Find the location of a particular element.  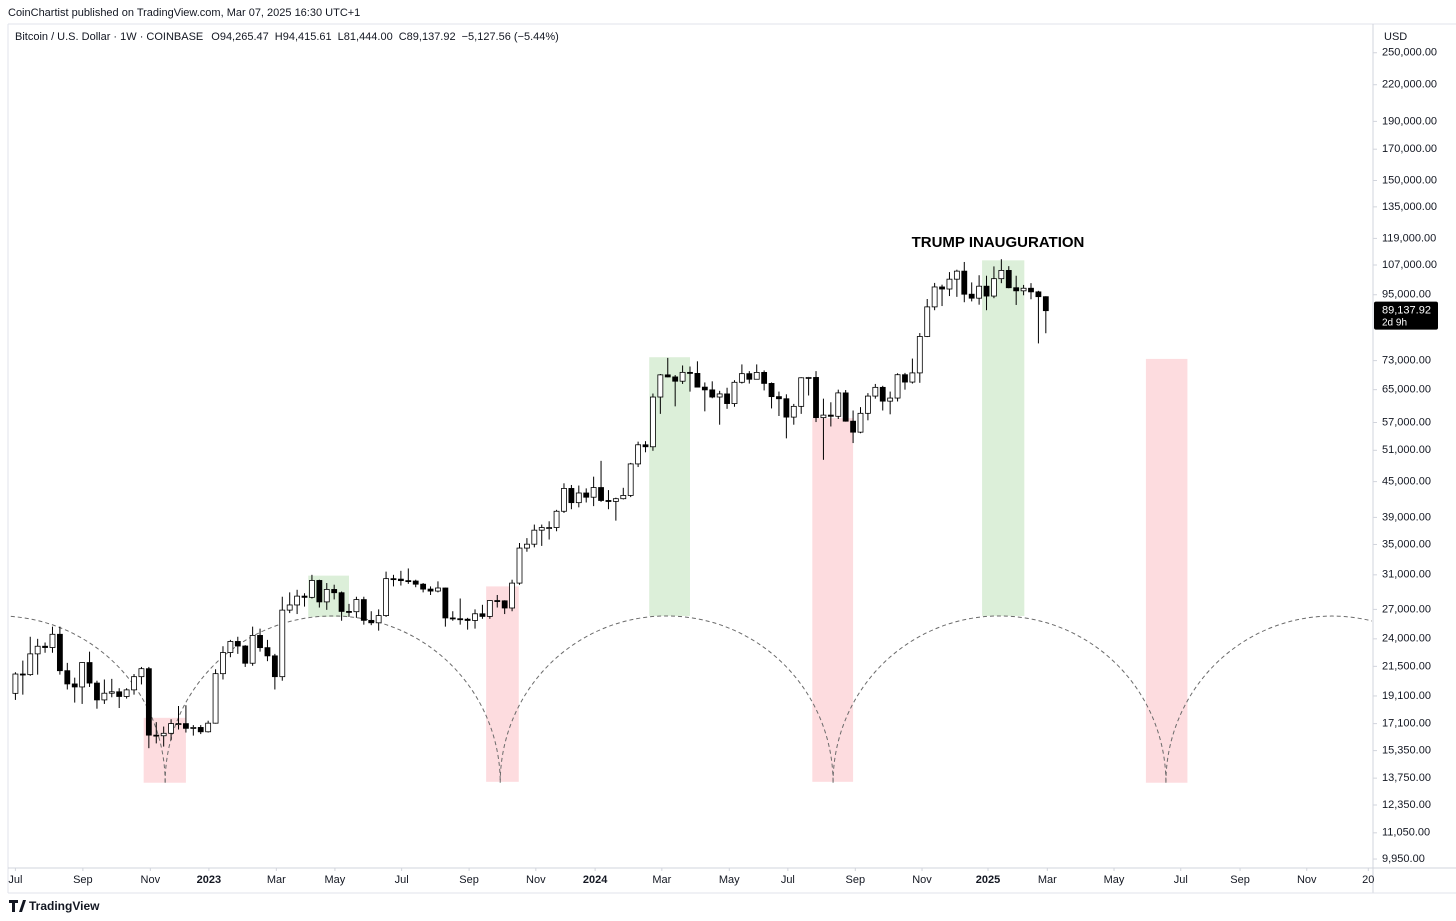

brand: TradingView is located at coordinates (54, 906).